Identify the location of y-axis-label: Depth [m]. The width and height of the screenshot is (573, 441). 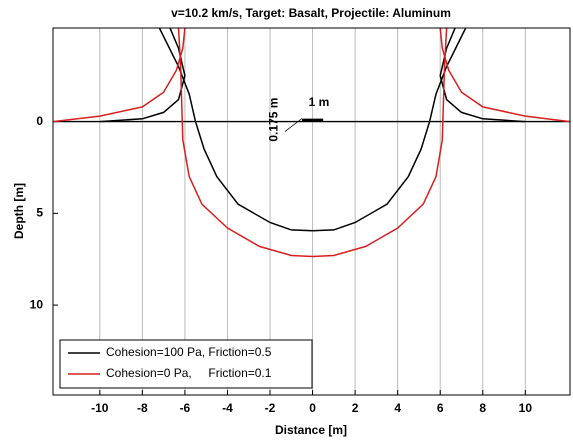
(19, 211).